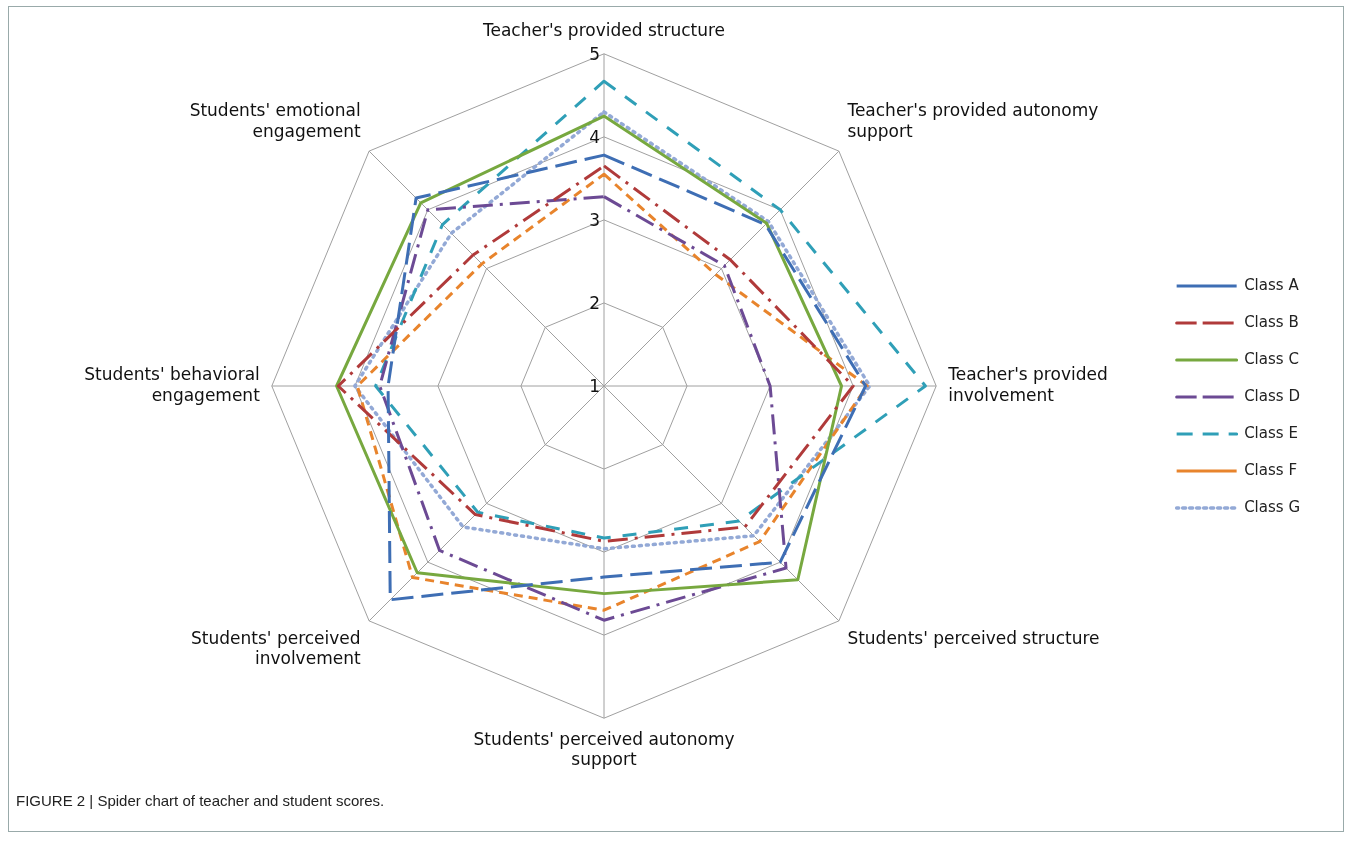 The width and height of the screenshot is (1354, 845). What do you see at coordinates (276, 648) in the screenshot?
I see `spoke-label: Students' perceived involvement` at bounding box center [276, 648].